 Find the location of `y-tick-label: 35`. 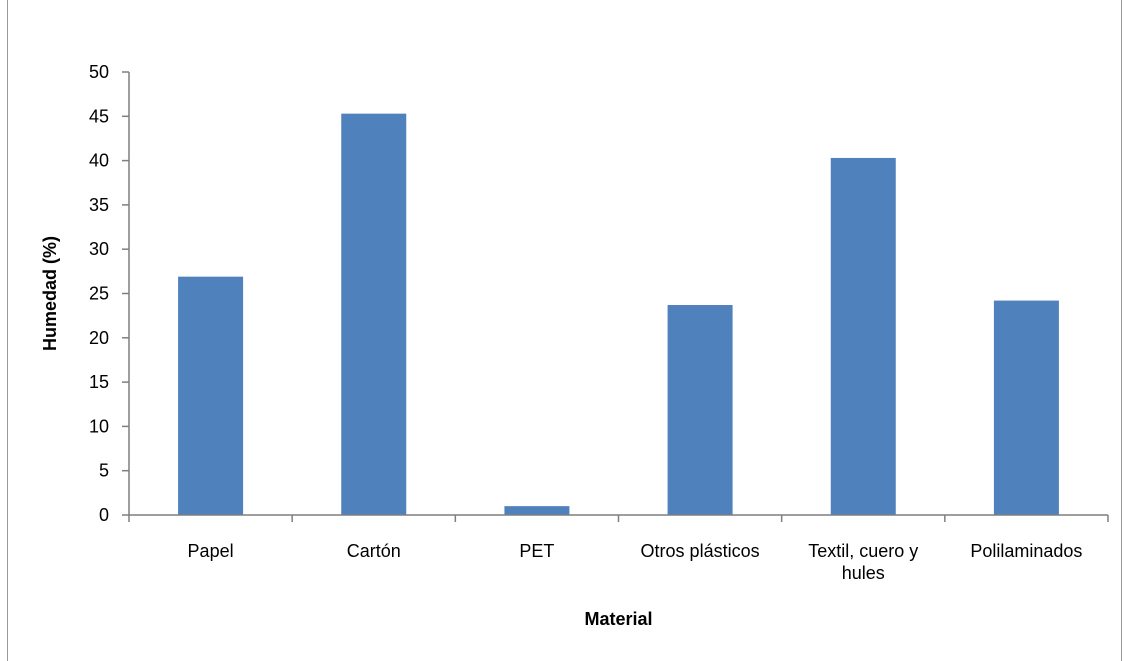

y-tick-label: 35 is located at coordinates (99, 205).